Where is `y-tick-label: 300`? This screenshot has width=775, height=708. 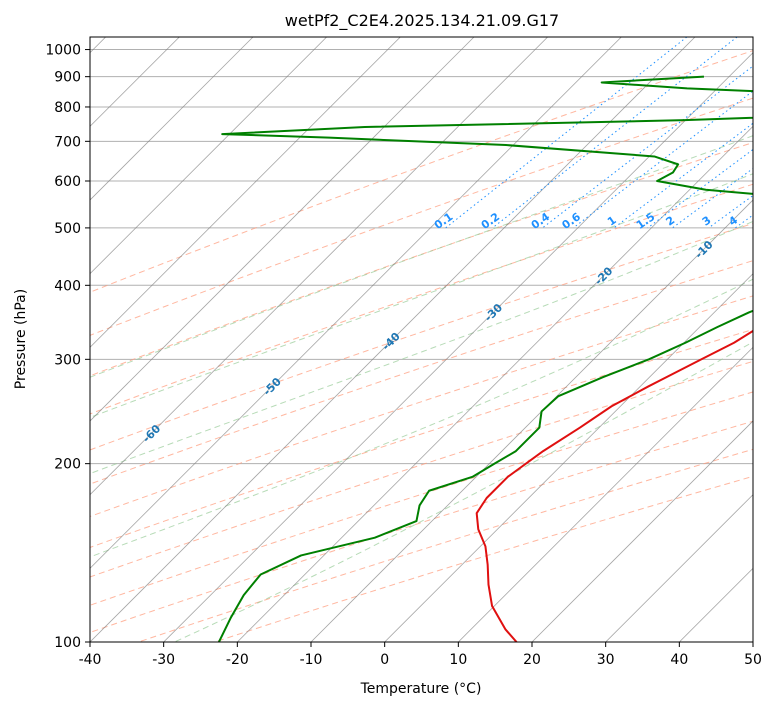
y-tick-label: 300 is located at coordinates (67, 360).